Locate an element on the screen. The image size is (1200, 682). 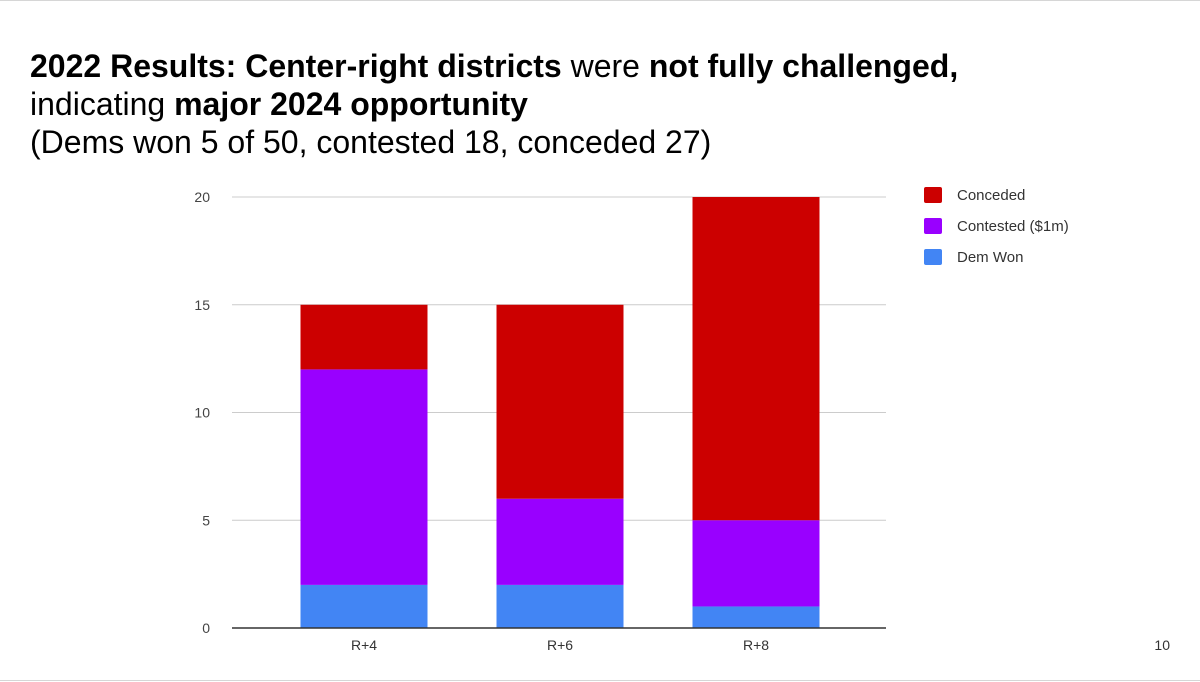
bar-dem-won-r6 is located at coordinates (560, 606).